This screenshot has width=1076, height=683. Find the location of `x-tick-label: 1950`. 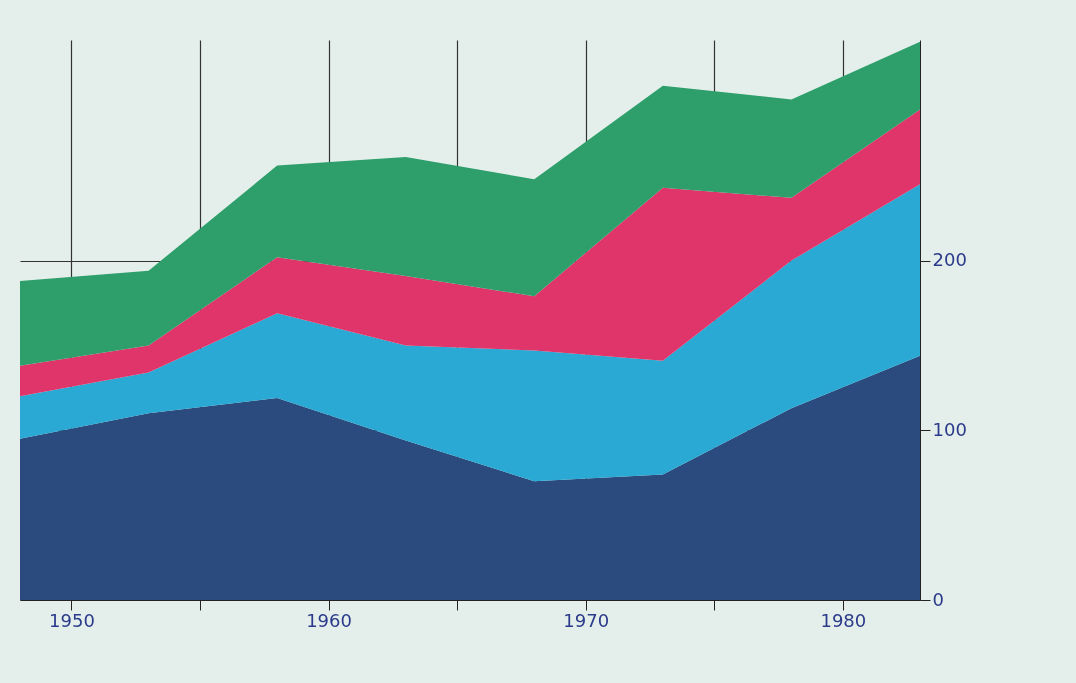

x-tick-label: 1950 is located at coordinates (72, 620).